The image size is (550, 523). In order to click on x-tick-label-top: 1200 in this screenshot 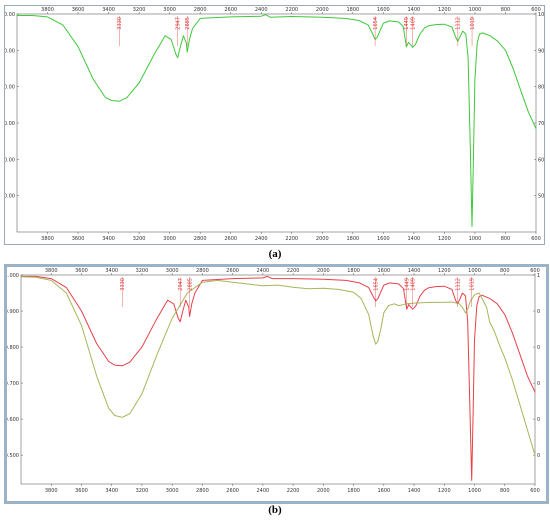, I will do `click(444, 271)`.